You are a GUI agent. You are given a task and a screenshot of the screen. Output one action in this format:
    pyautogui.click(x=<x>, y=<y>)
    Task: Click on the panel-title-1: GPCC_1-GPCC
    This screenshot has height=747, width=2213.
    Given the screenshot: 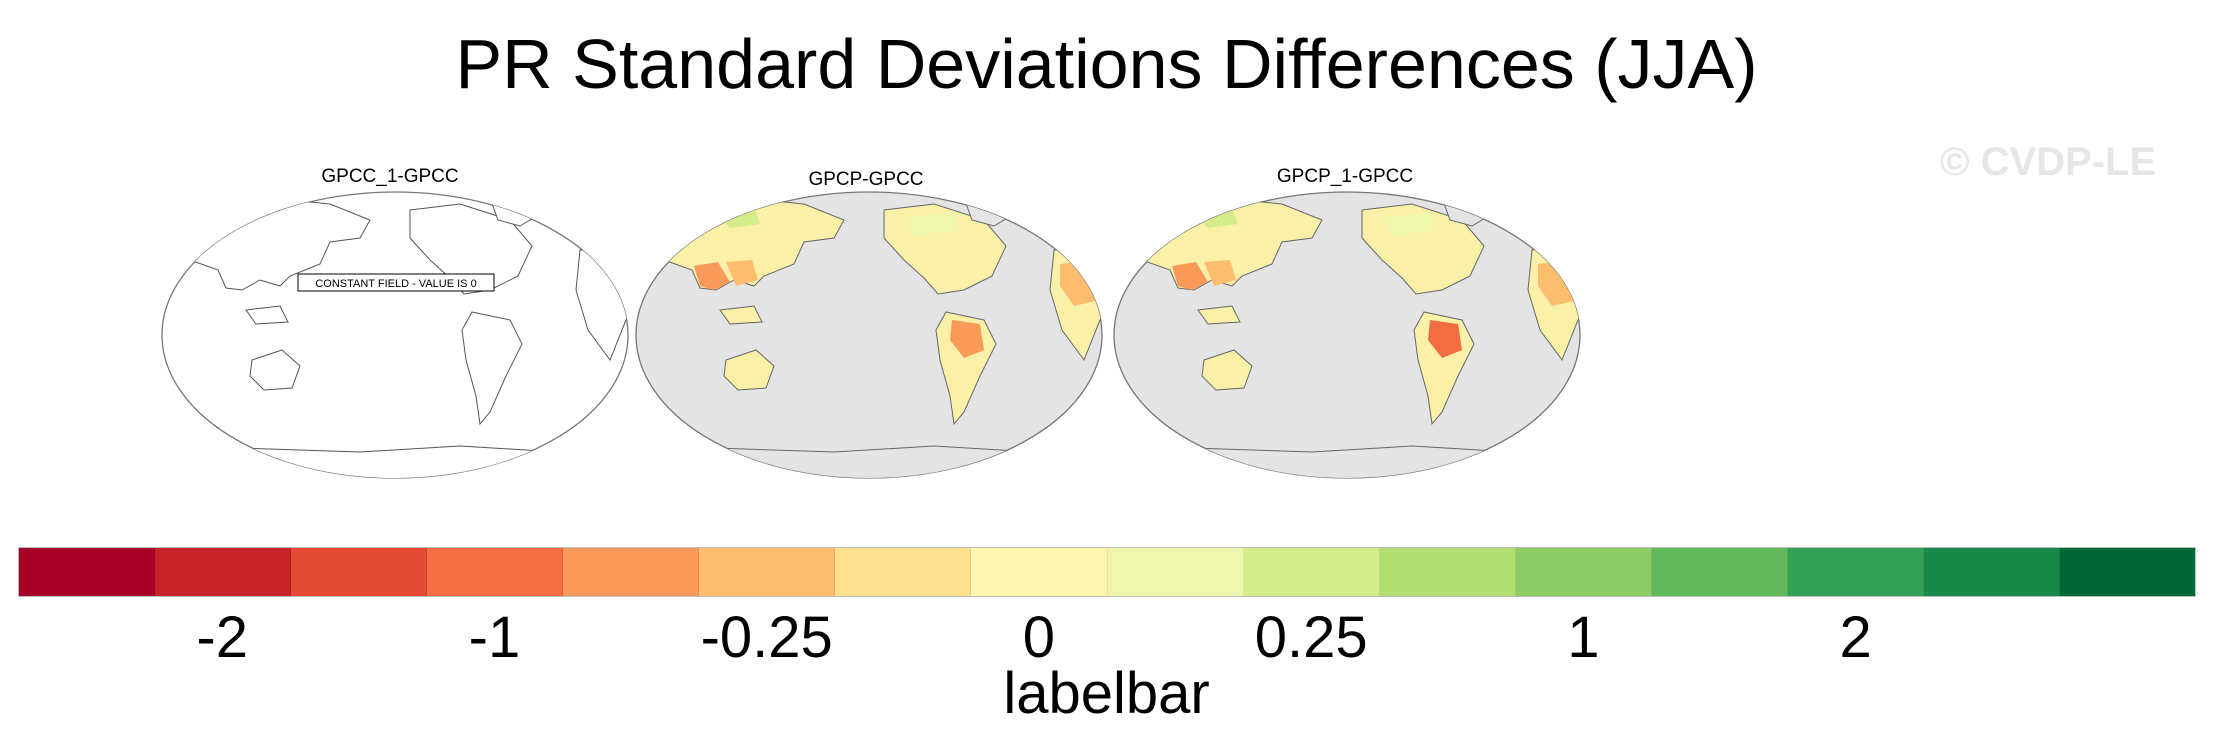 What is the action you would take?
    pyautogui.click(x=390, y=176)
    